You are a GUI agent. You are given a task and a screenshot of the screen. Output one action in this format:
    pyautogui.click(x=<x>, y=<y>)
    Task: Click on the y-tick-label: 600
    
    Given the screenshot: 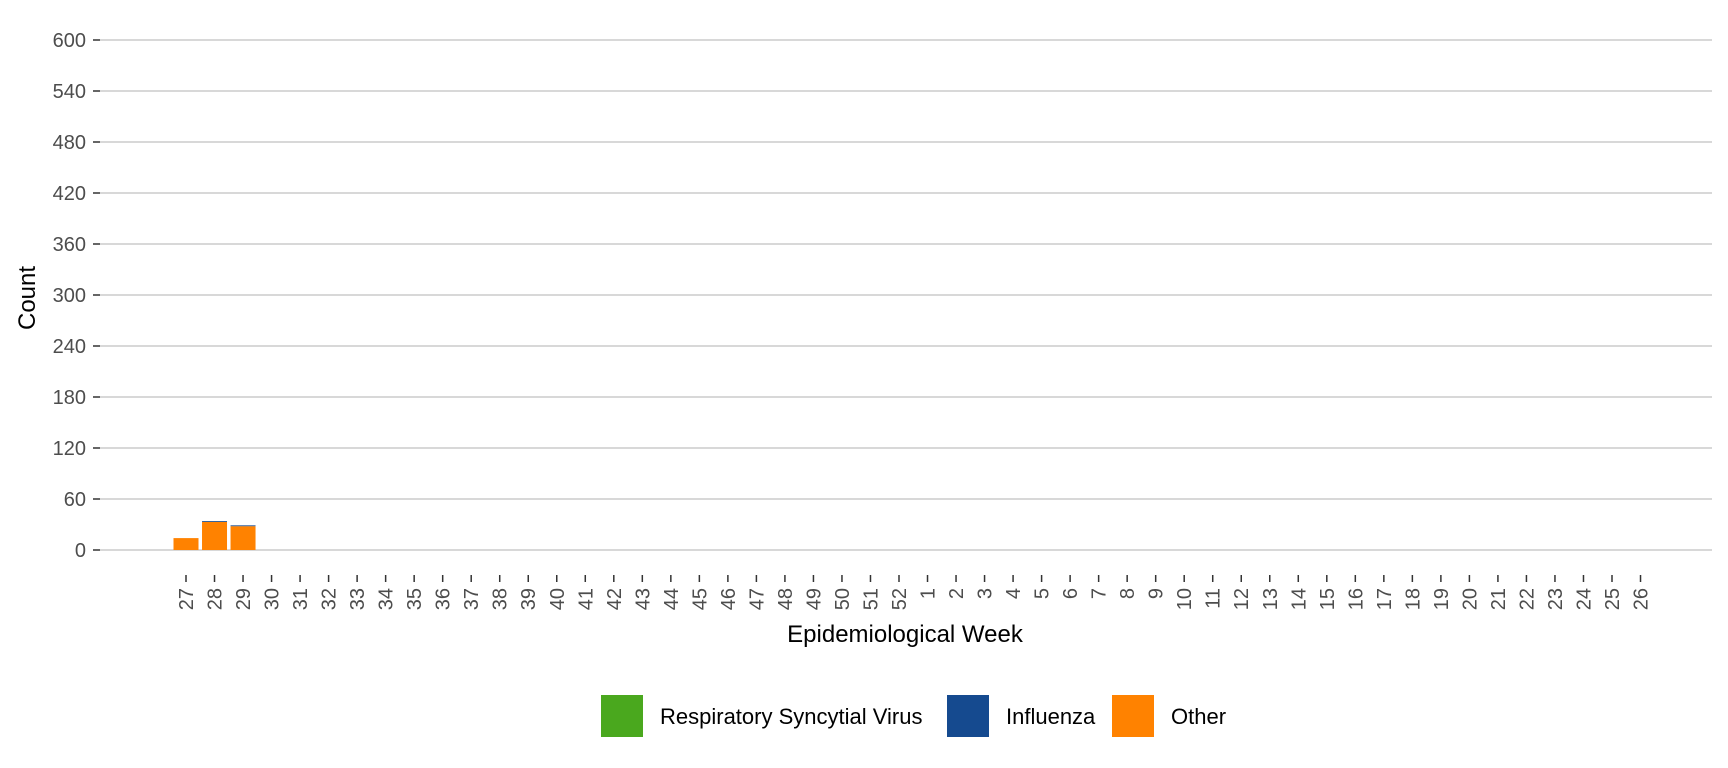 What is the action you would take?
    pyautogui.click(x=69, y=41)
    